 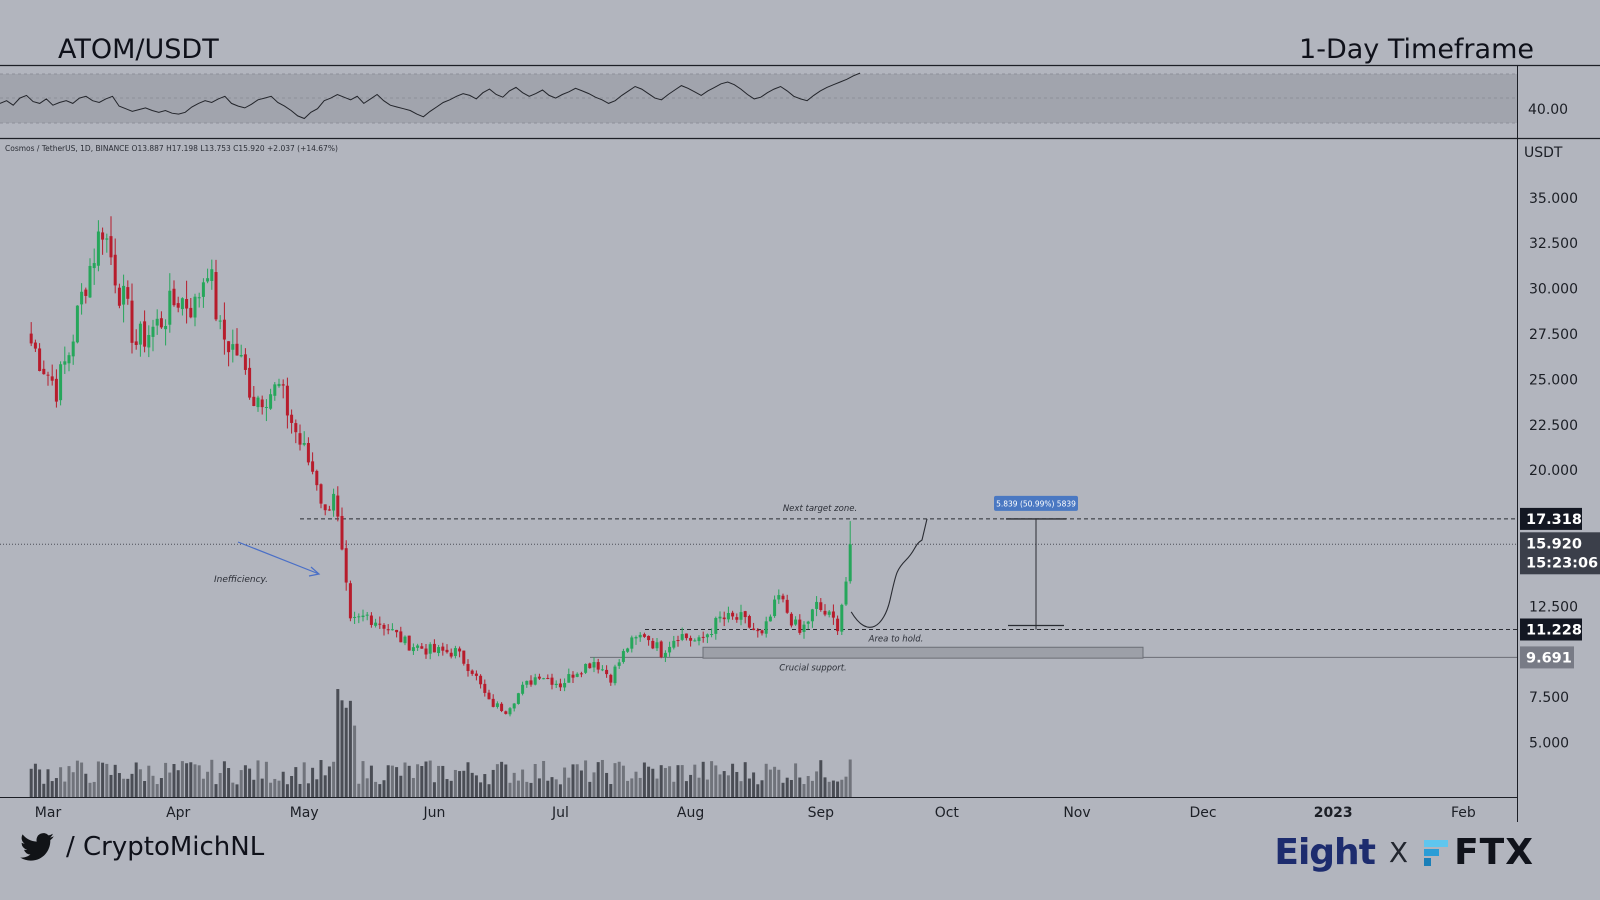 I want to click on pair-title: ATOM/USDT, so click(x=138, y=49).